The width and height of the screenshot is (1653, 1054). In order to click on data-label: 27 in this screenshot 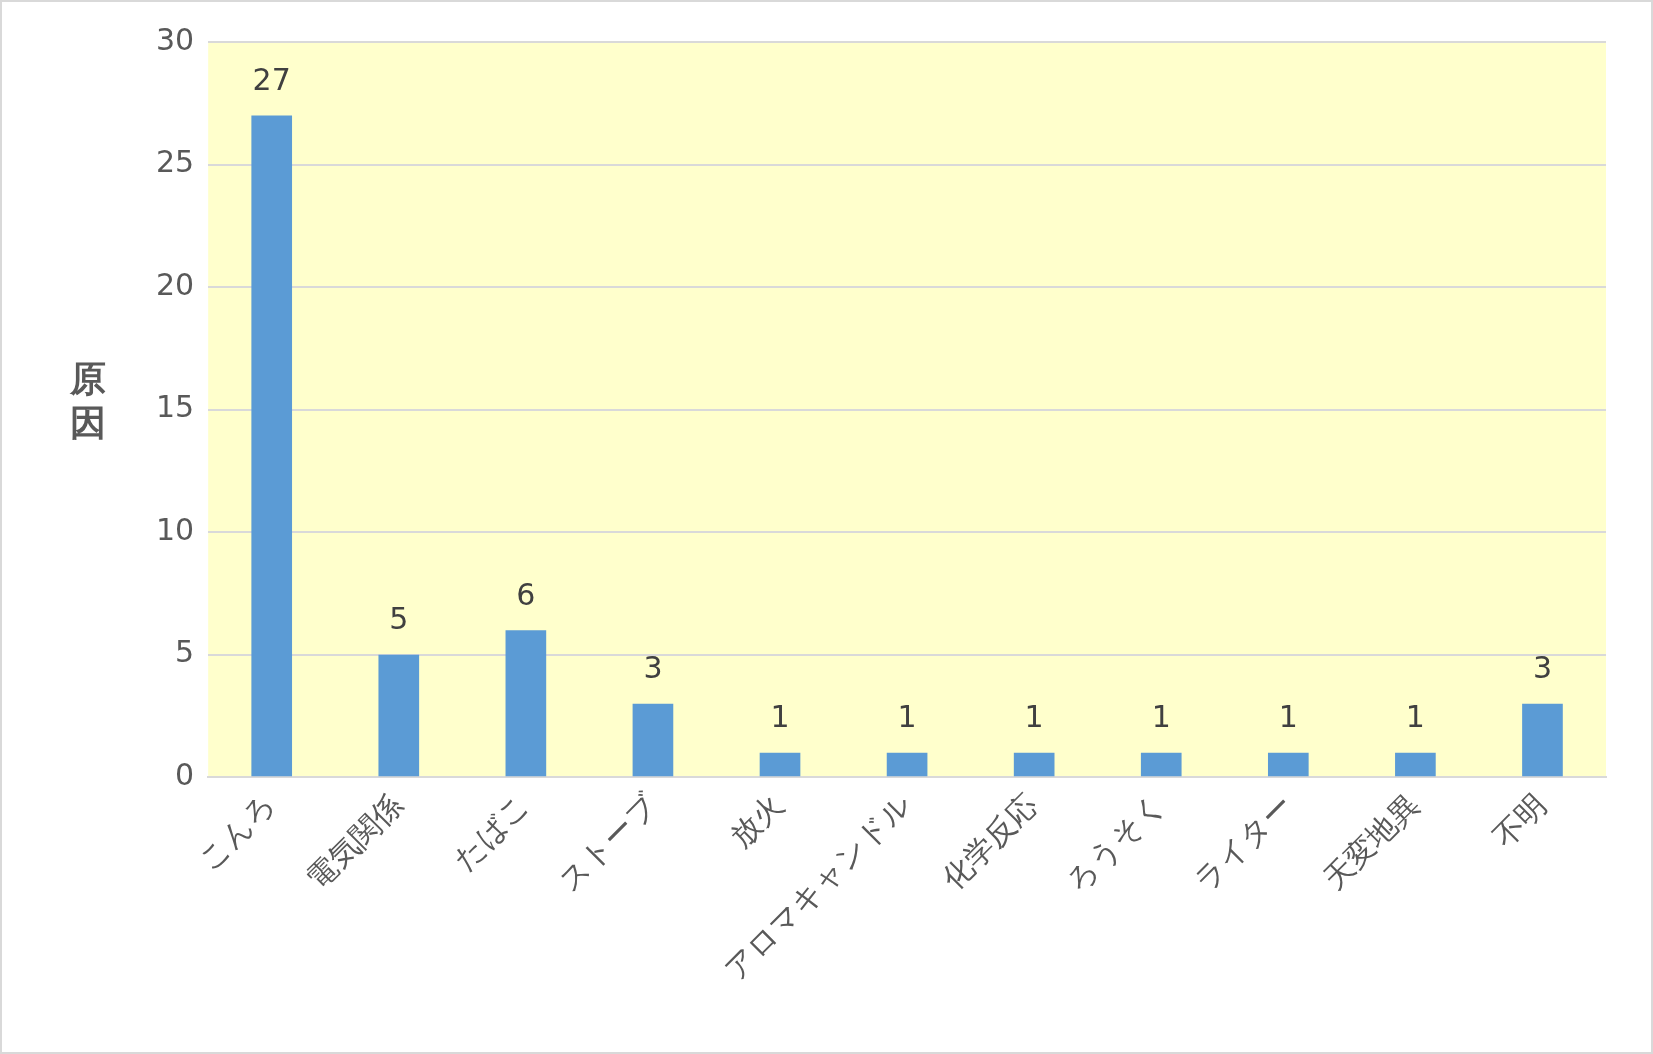, I will do `click(271, 80)`.